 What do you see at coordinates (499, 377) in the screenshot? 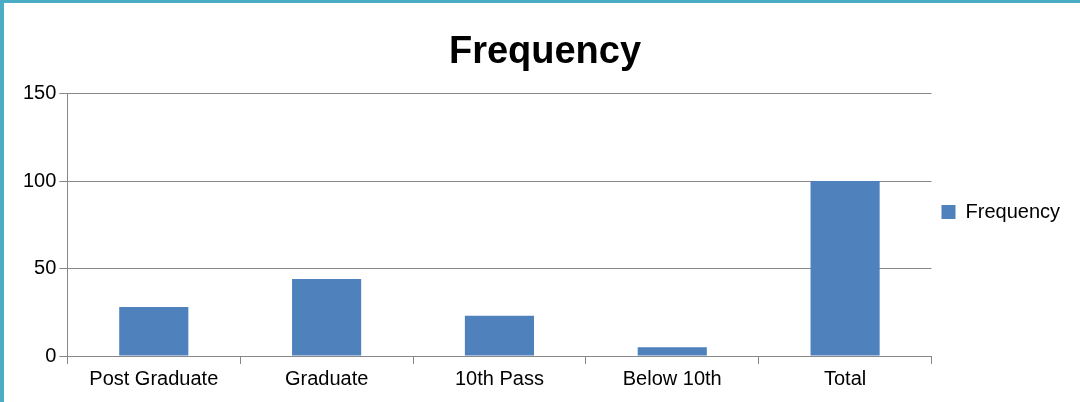
I see `x-tick-label: 10th Pass` at bounding box center [499, 377].